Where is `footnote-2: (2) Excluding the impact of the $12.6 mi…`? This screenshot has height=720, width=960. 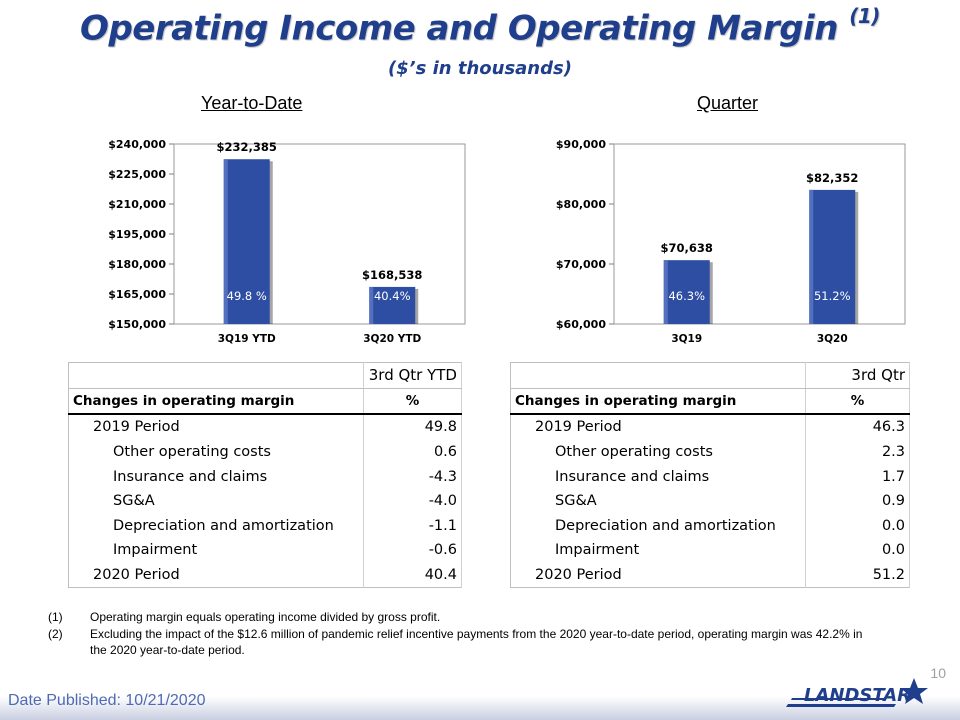
footnote-2: (2) Excluding the impact of the $12.6 mi… is located at coordinates (455, 642).